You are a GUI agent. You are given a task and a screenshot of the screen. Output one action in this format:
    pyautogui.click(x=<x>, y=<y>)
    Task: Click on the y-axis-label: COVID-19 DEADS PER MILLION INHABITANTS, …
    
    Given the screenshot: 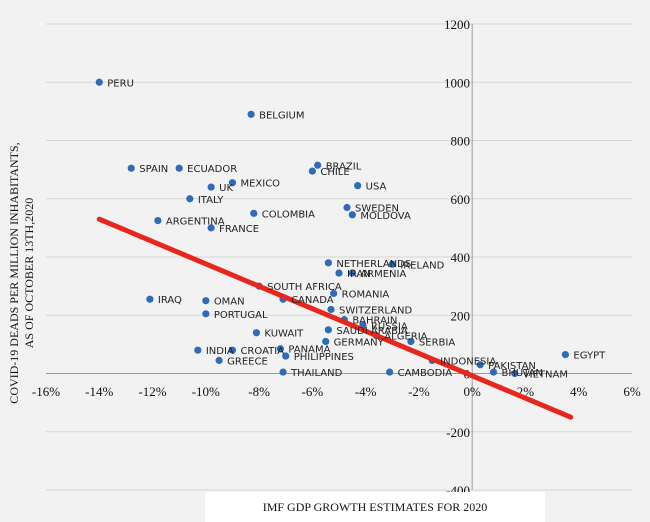 What is the action you would take?
    pyautogui.click(x=22, y=273)
    